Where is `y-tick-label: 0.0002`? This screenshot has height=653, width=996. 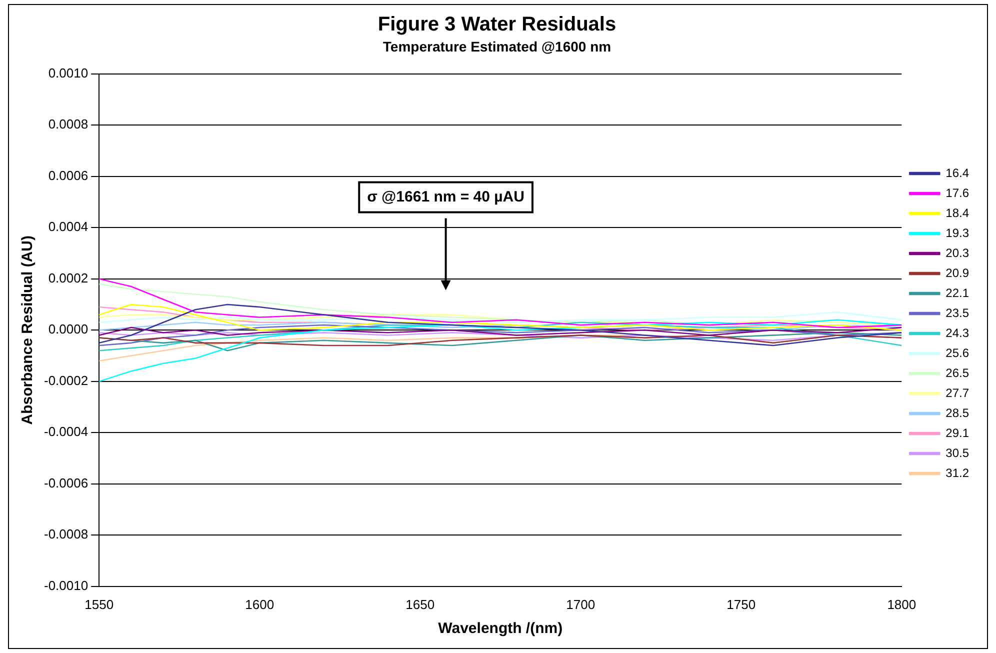
y-tick-label: 0.0002 is located at coordinates (68, 278).